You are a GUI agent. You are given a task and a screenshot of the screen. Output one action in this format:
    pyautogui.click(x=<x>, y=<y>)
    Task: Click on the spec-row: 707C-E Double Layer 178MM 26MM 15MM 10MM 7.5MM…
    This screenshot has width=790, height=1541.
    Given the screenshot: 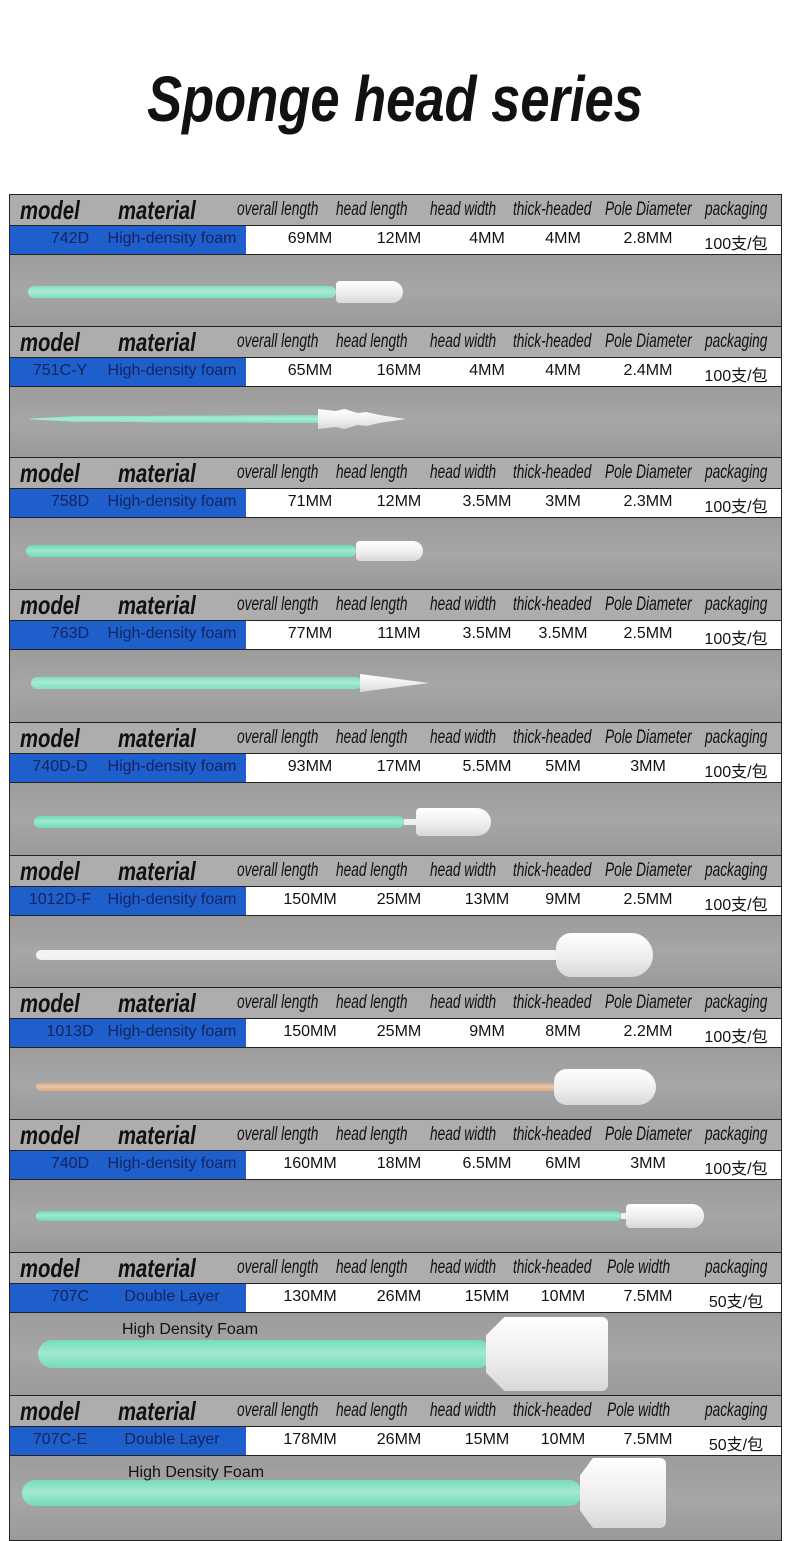 What is the action you would take?
    pyautogui.click(x=395, y=1441)
    